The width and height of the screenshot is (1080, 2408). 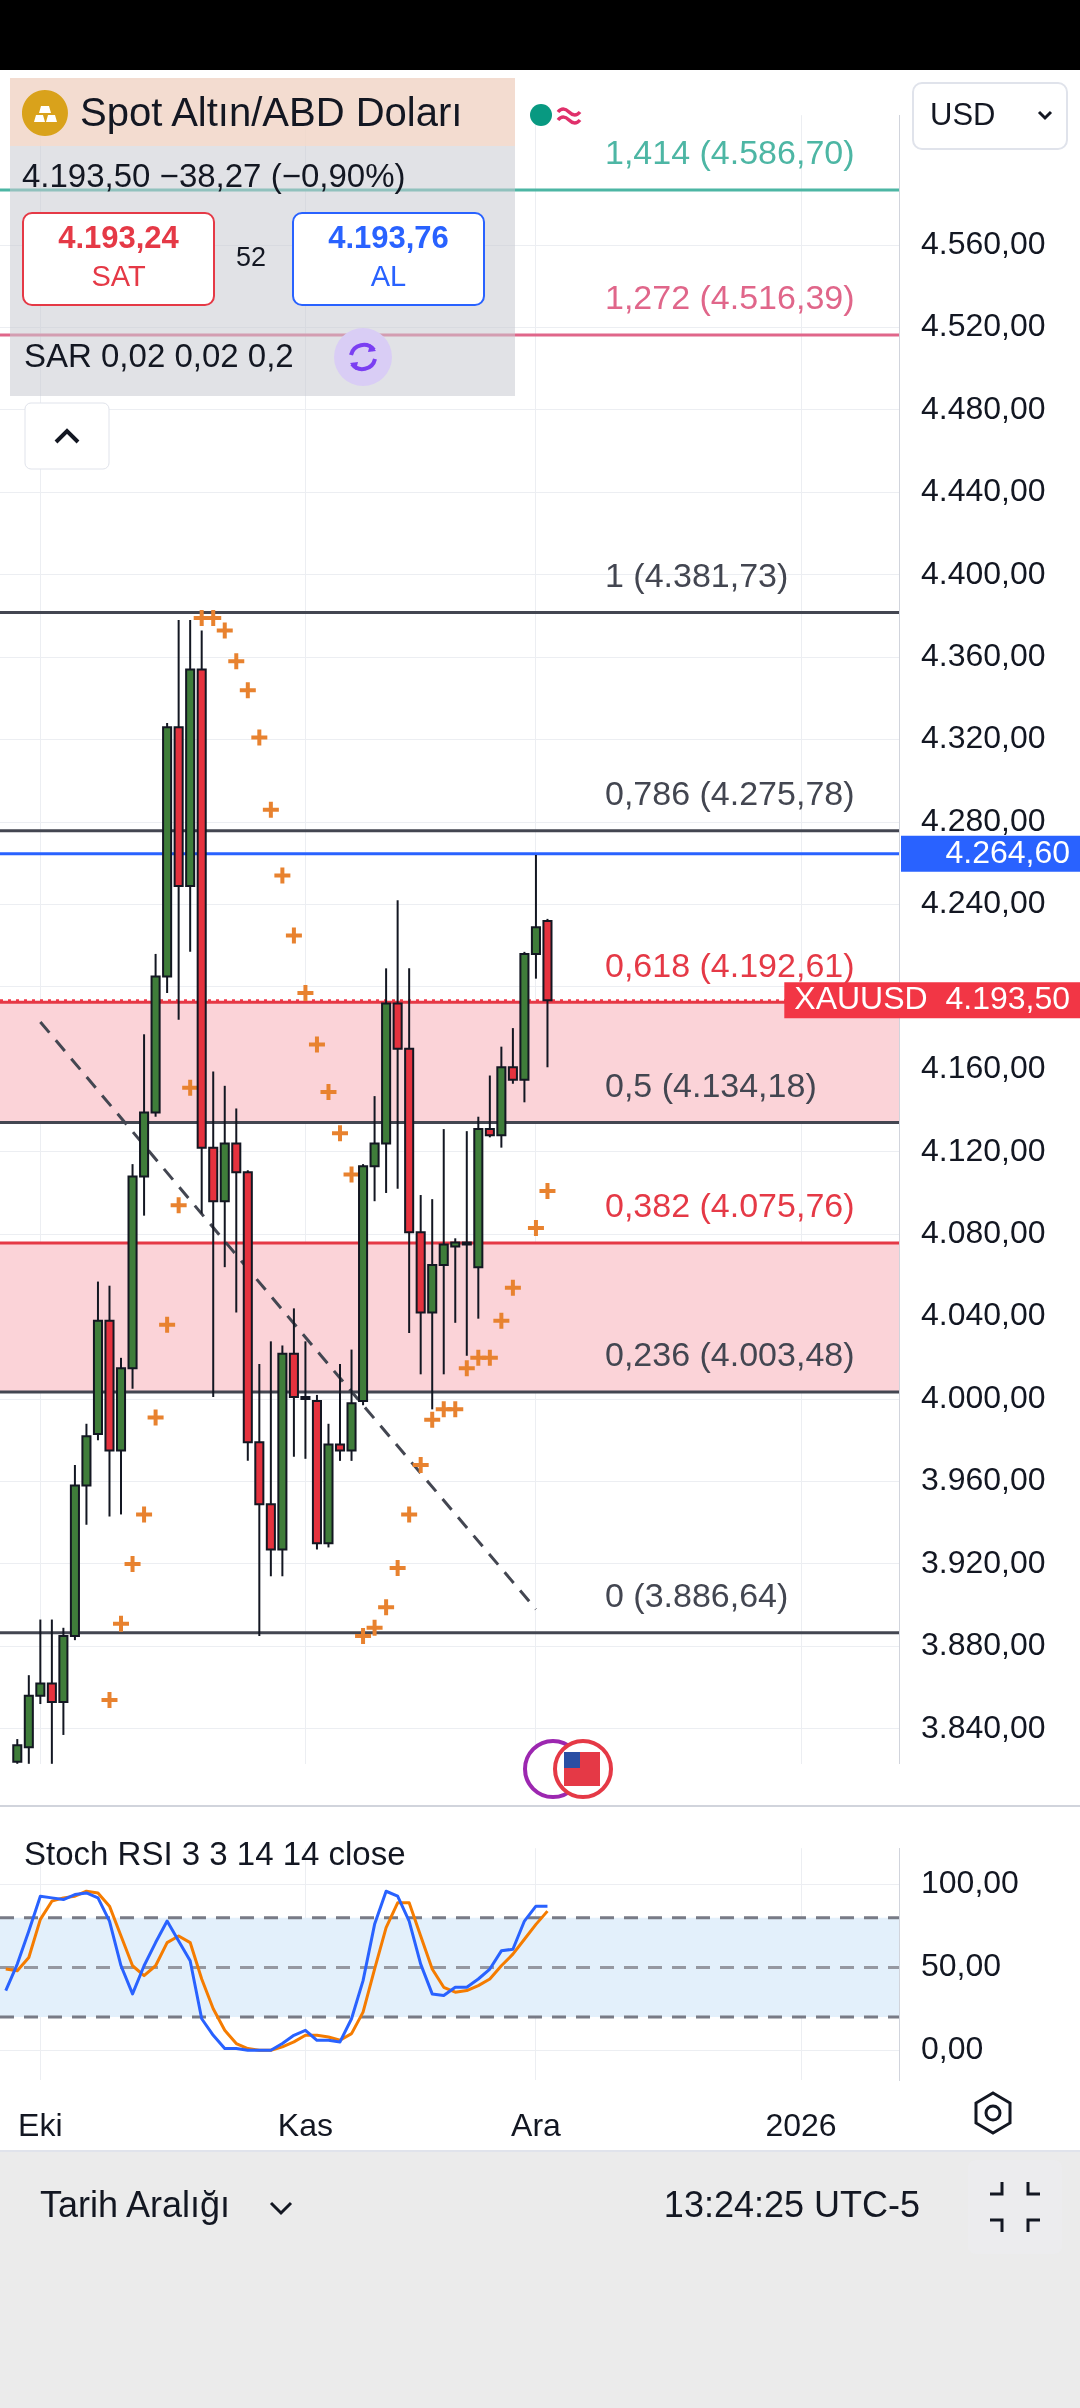 I want to click on y-tick-label: 4.560,00, so click(x=983, y=242).